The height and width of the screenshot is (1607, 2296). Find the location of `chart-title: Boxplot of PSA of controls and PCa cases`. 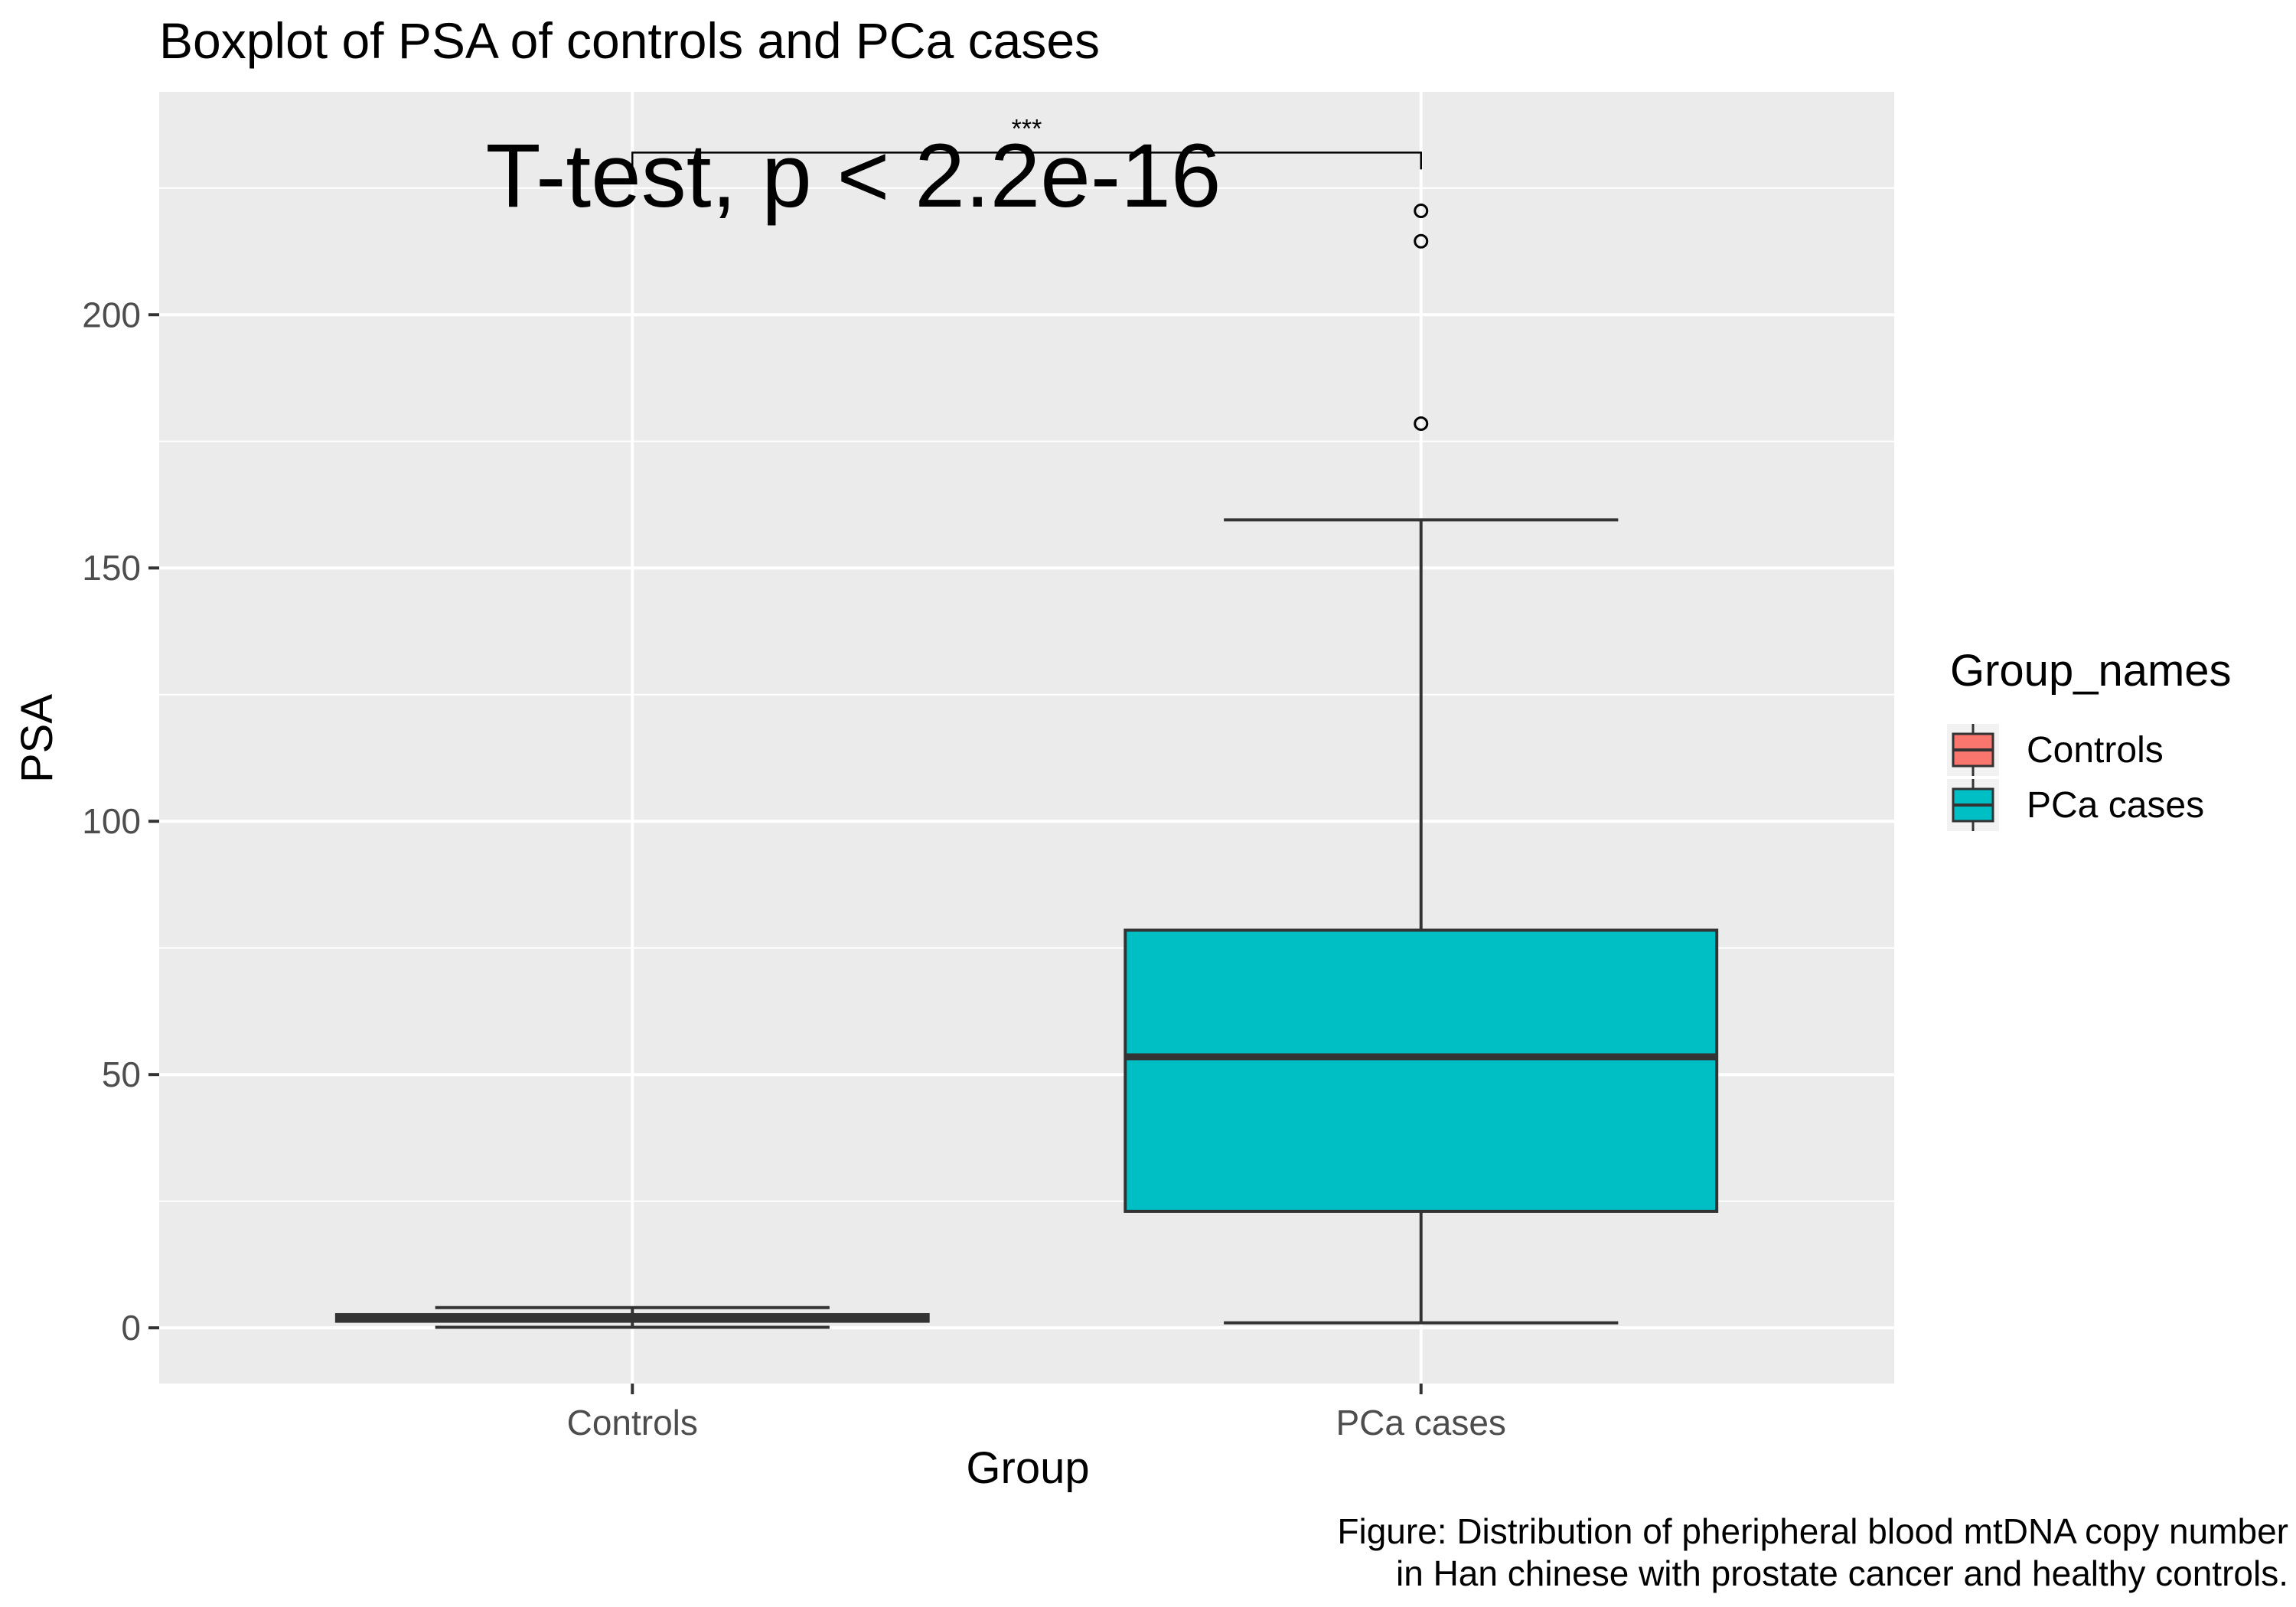

chart-title: Boxplot of PSA of controls and PCa cases is located at coordinates (629, 41).